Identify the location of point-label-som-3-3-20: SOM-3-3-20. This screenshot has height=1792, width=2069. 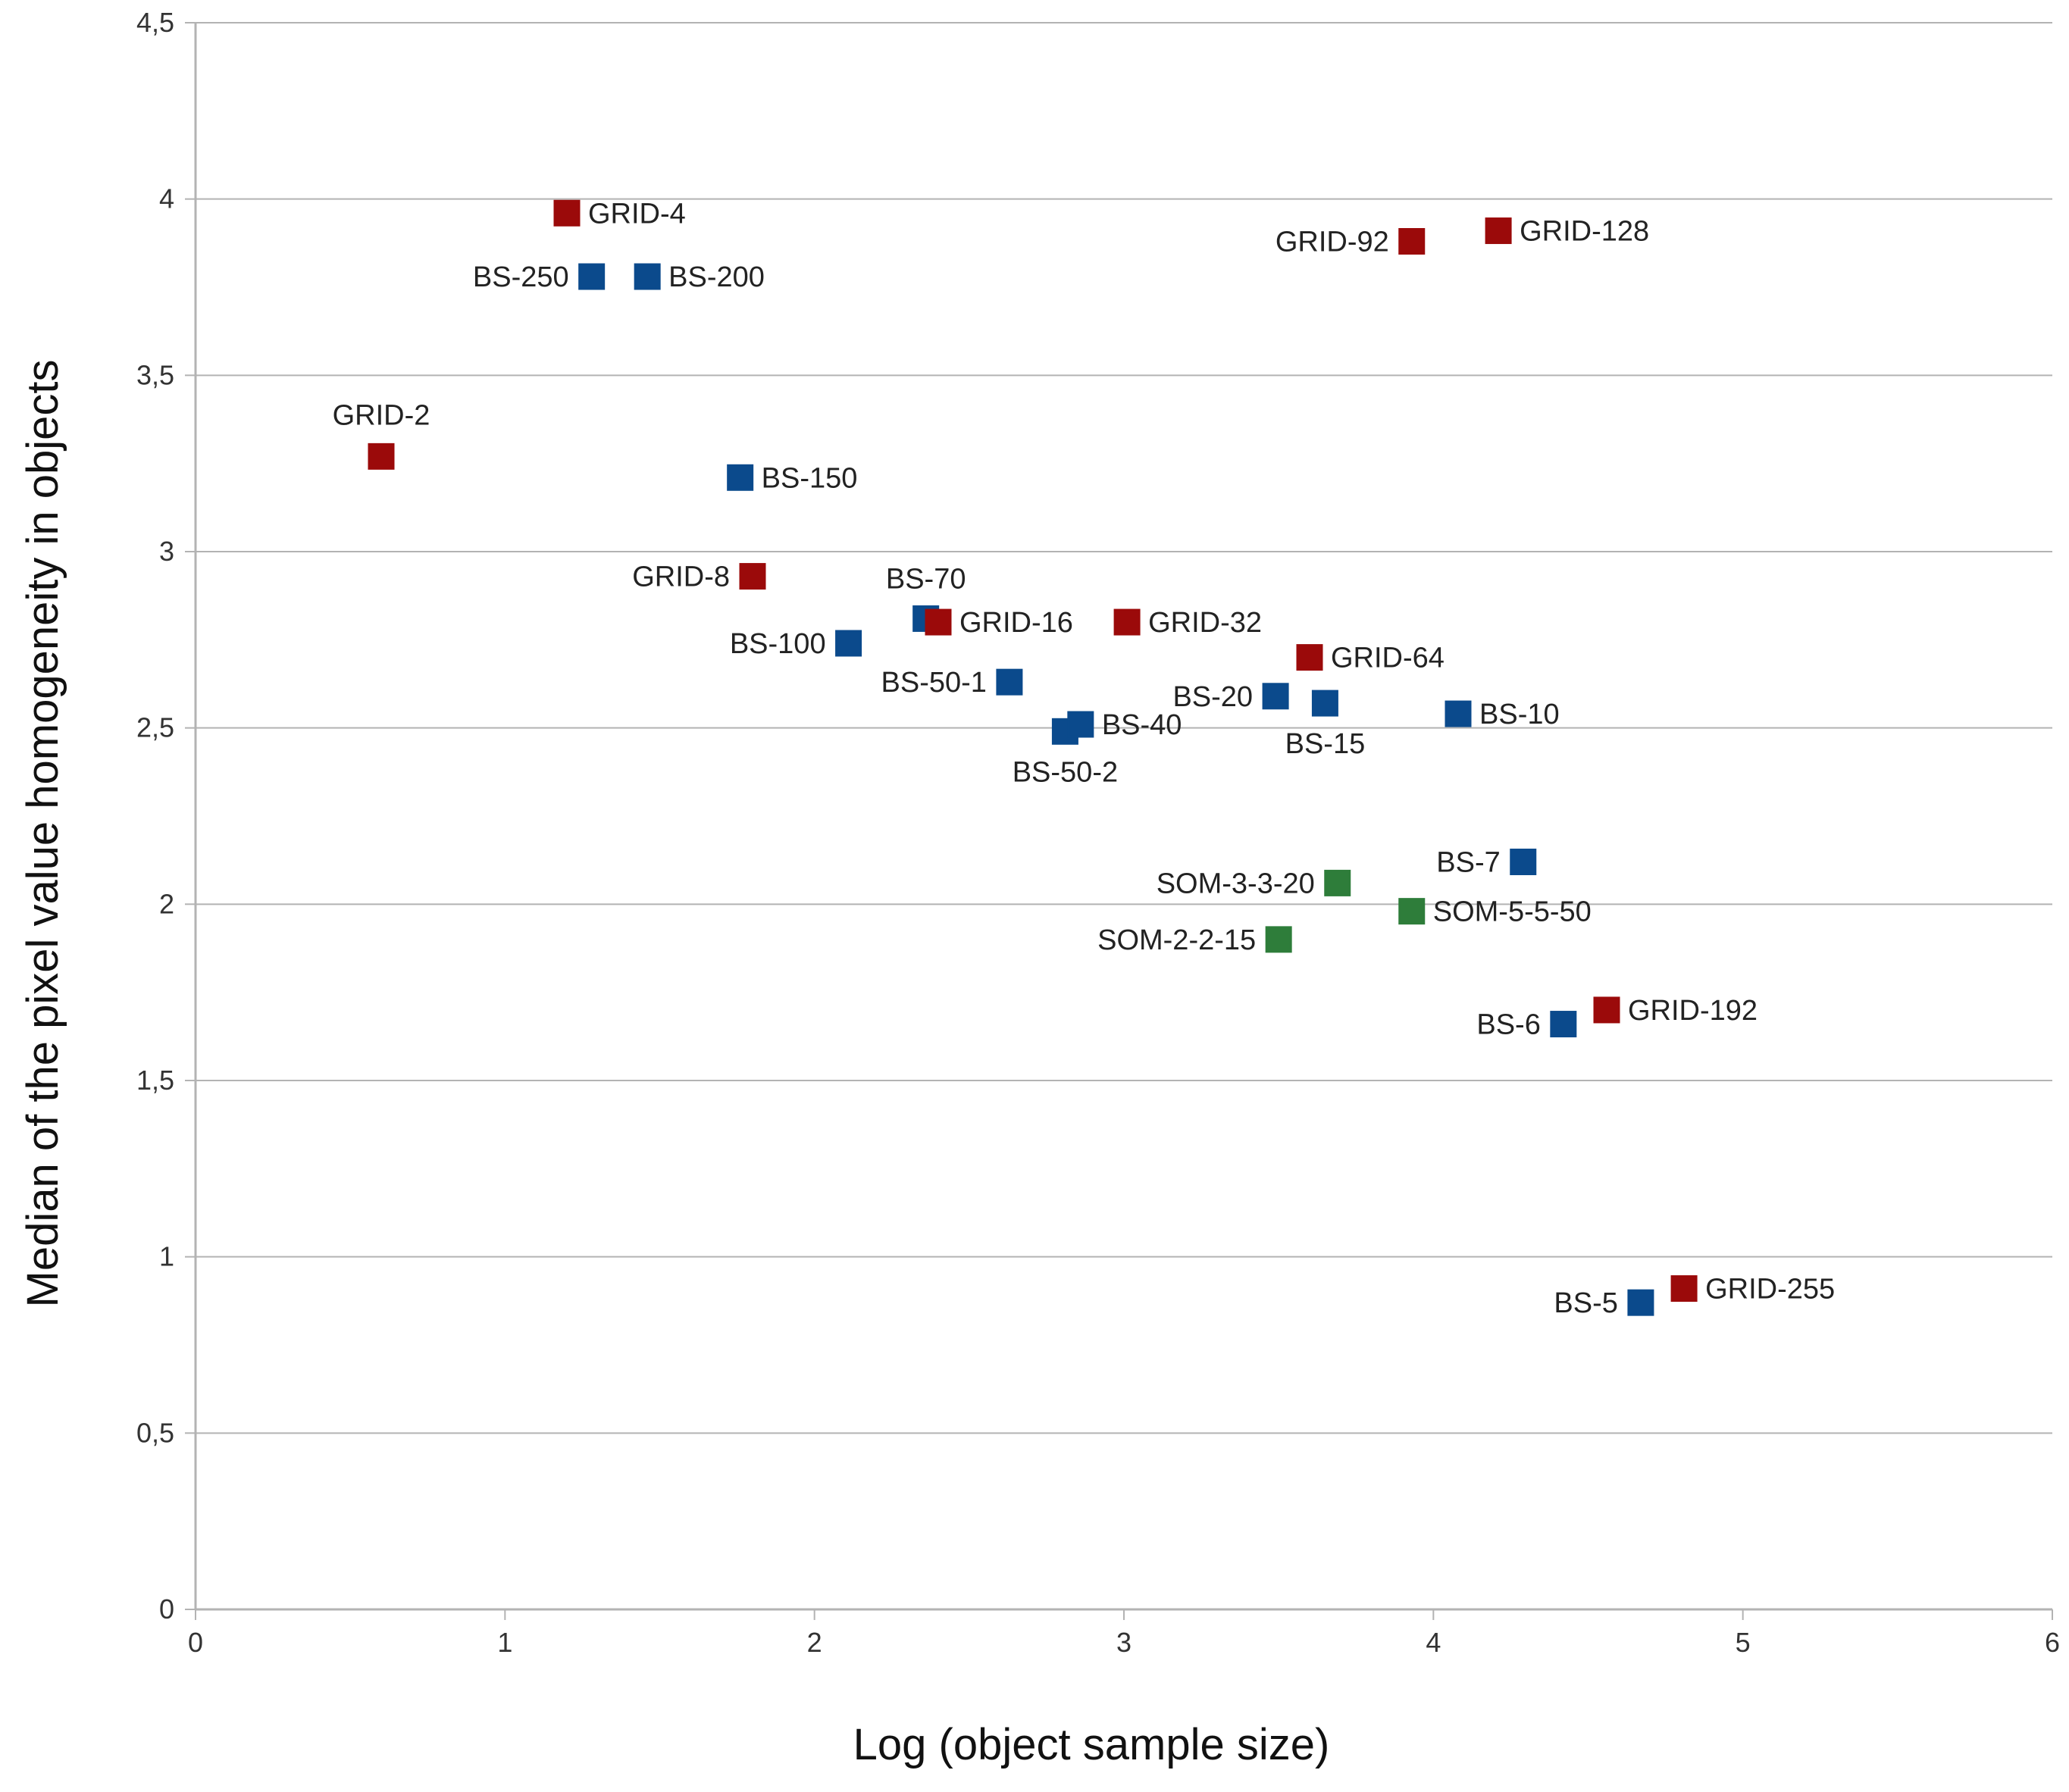
(1236, 883).